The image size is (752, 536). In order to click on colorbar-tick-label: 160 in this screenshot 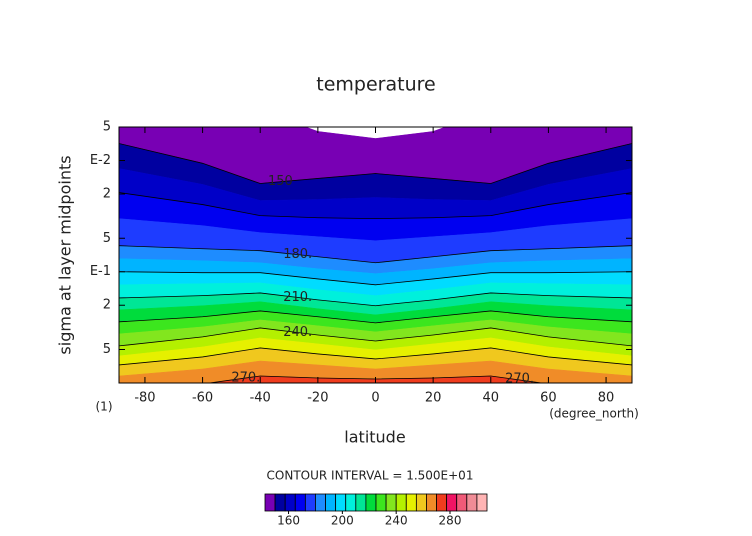, I will do `click(288, 521)`.